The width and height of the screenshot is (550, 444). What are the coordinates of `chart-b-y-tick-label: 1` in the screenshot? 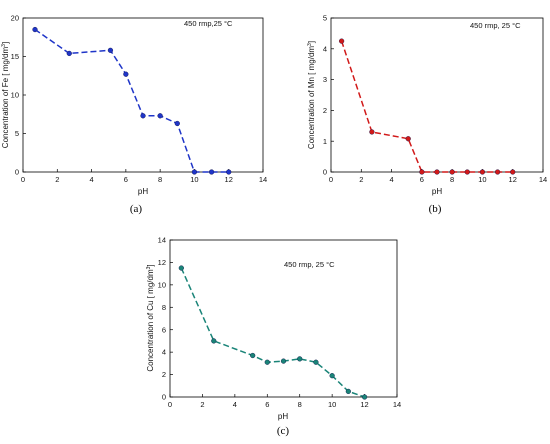 It's located at (325, 141).